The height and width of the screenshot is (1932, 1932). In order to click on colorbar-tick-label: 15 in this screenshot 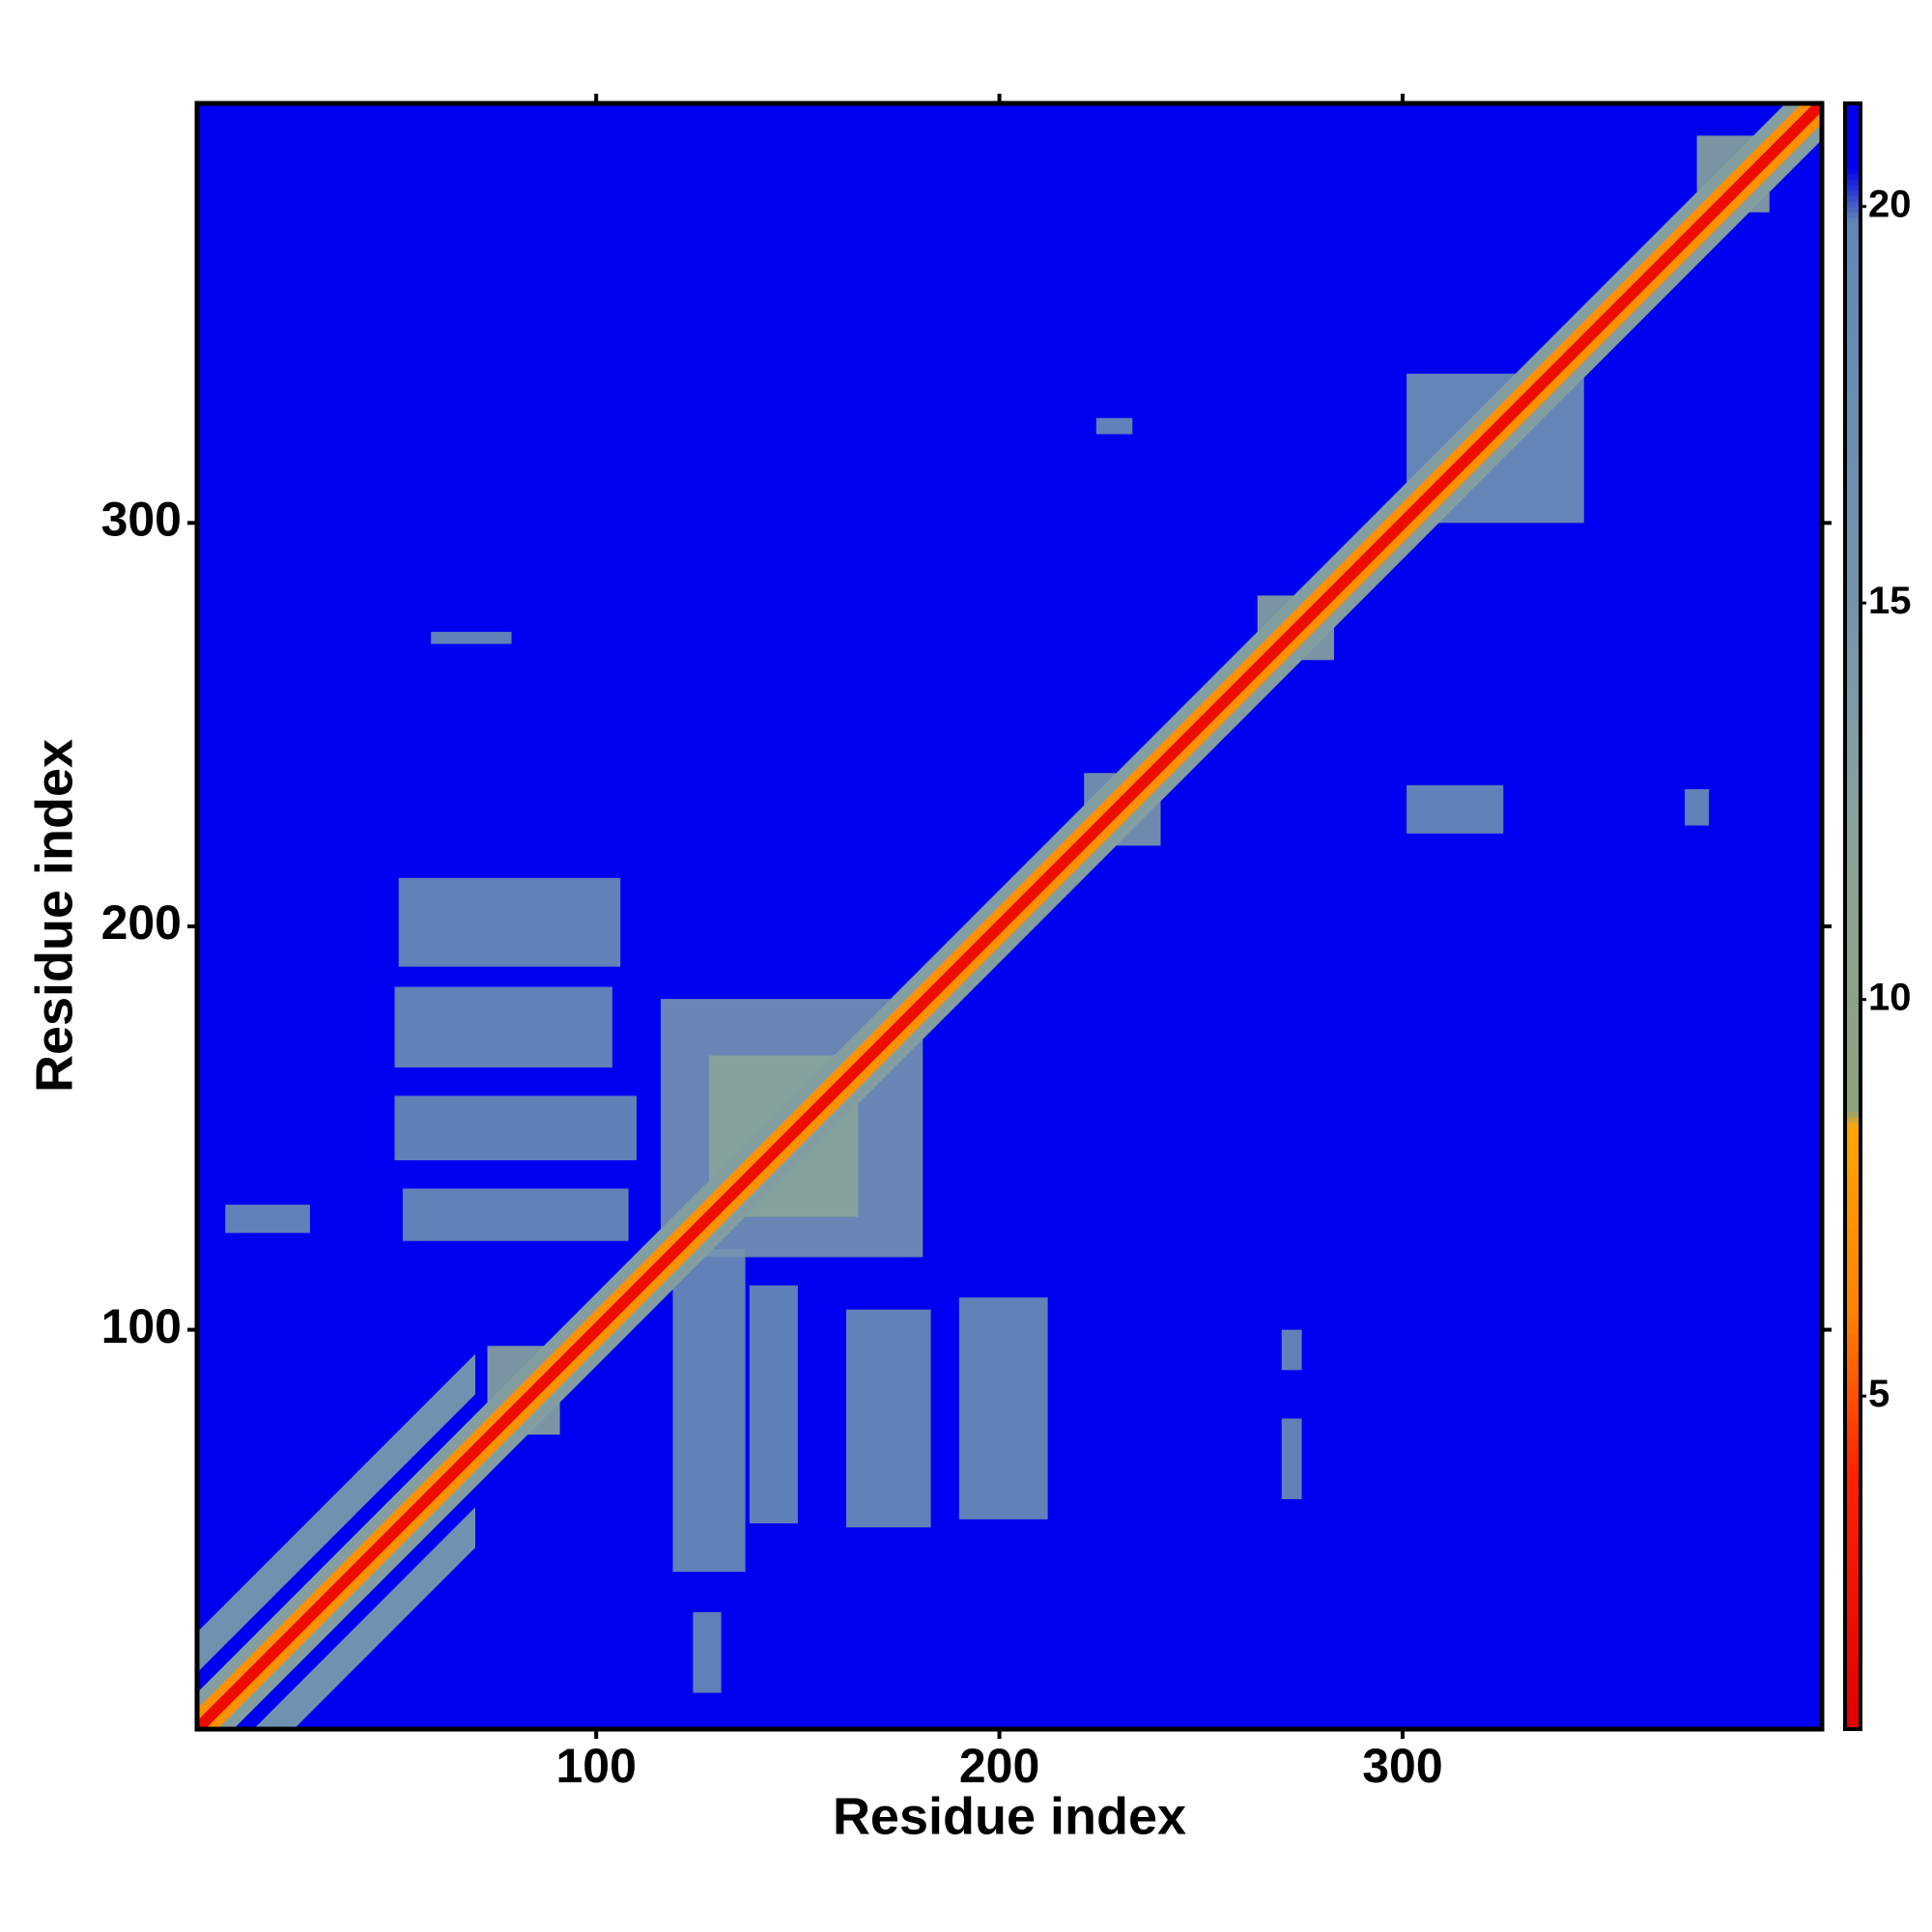, I will do `click(1890, 601)`.